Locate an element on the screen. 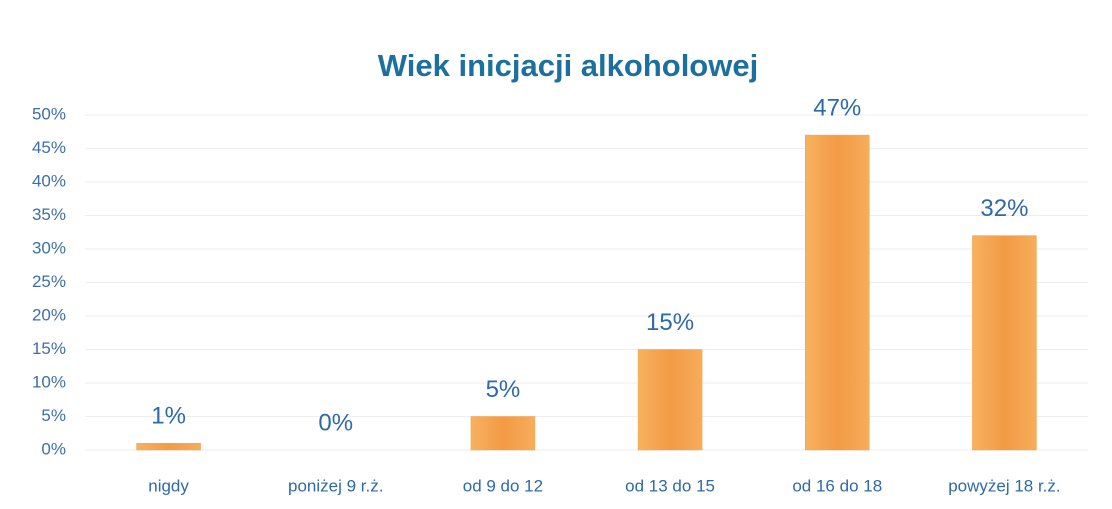 The image size is (1112, 509). value-label: 15% is located at coordinates (670, 322).